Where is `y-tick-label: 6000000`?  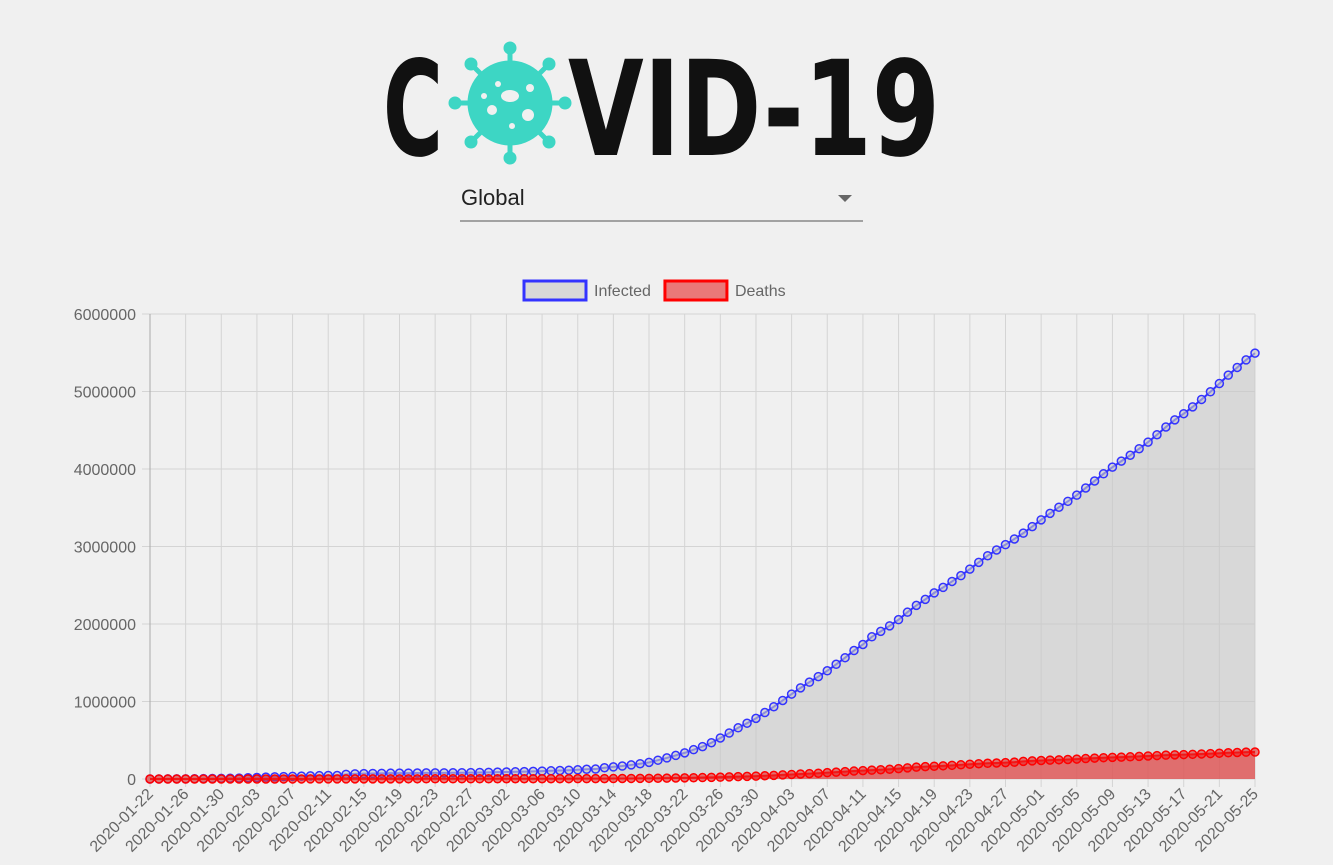
y-tick-label: 6000000 is located at coordinates (105, 315).